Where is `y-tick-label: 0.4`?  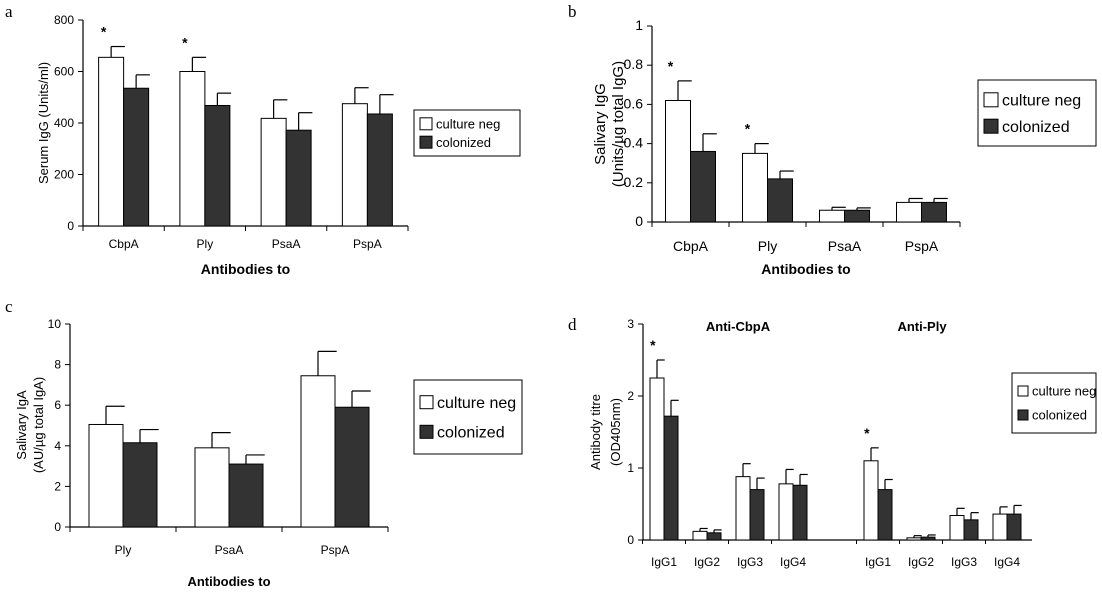
y-tick-label: 0.4 is located at coordinates (634, 143).